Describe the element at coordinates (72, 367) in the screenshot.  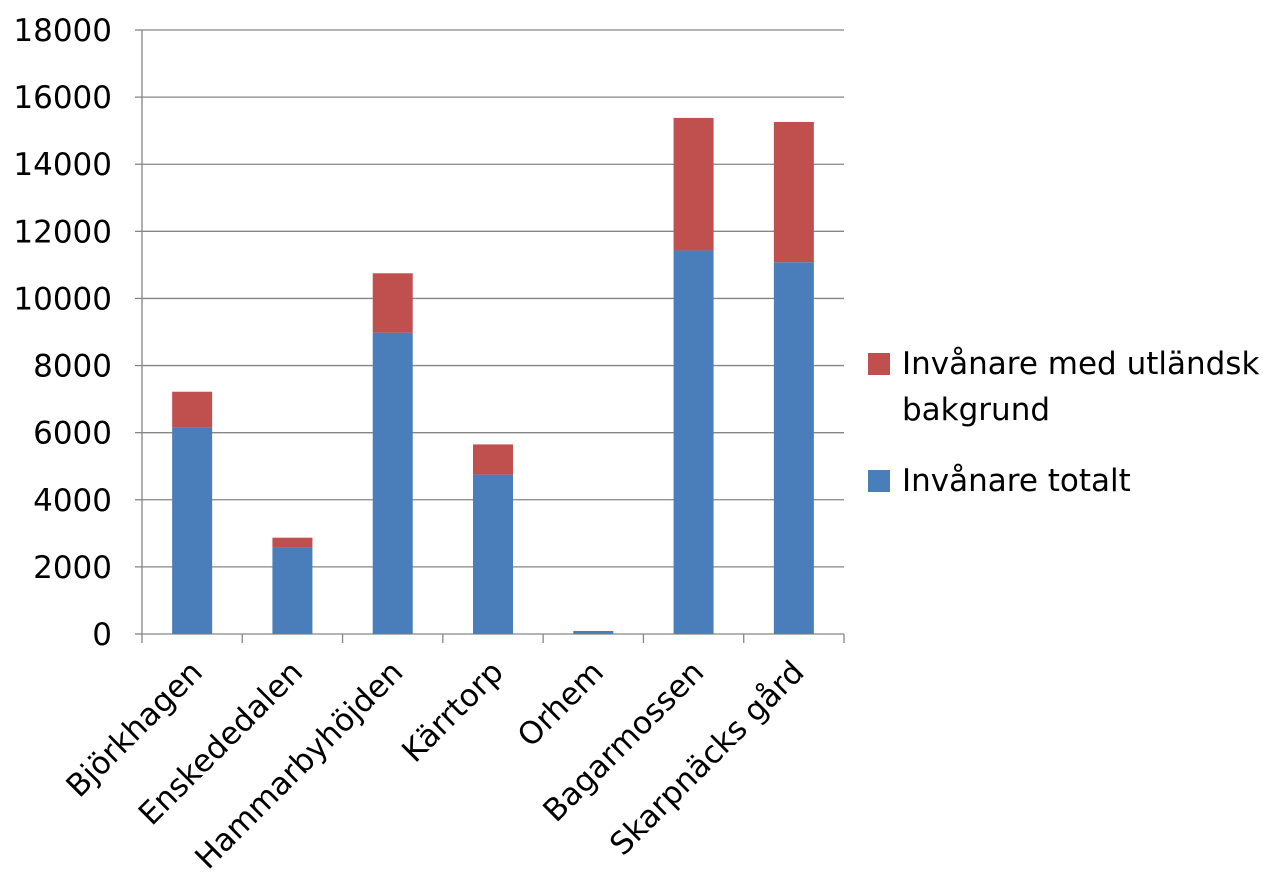
I see `y-tick-label: 8000` at that location.